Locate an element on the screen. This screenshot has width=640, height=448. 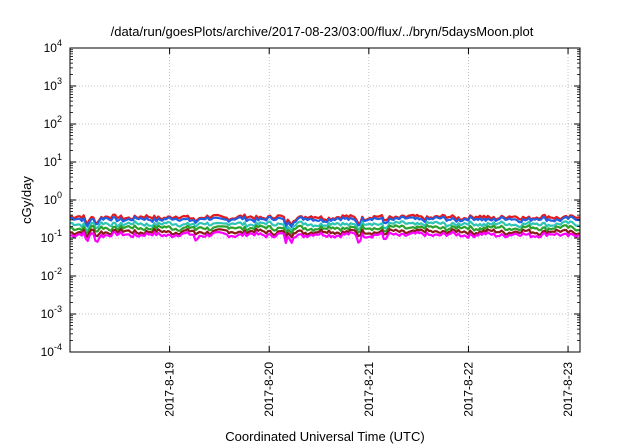
series-group is located at coordinates (325, 229).